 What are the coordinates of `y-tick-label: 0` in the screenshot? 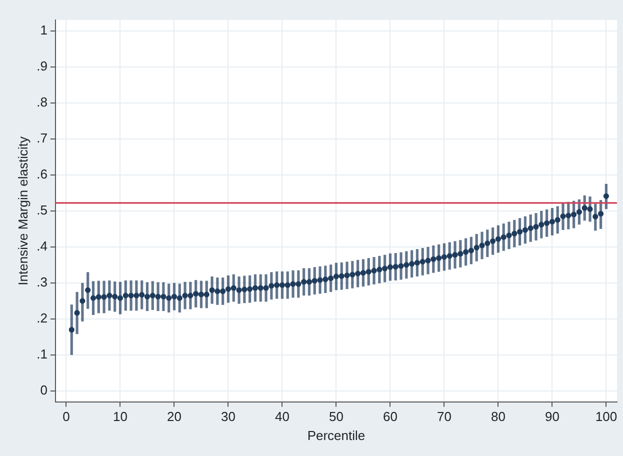 It's located at (44, 390).